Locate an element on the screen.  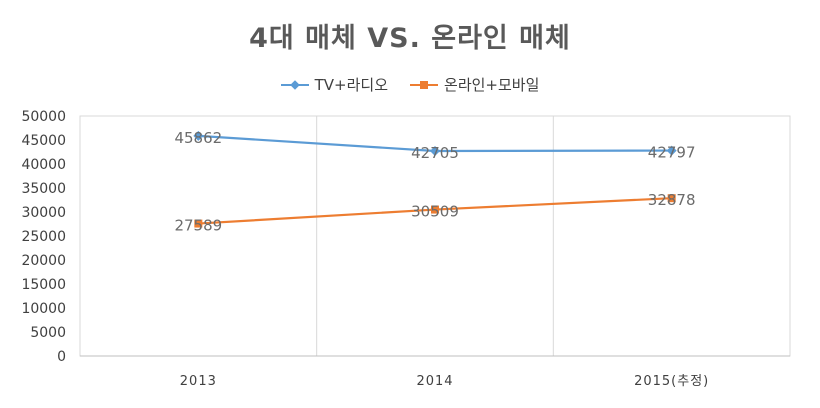
y-tick-label: 30000 is located at coordinates (43, 213).